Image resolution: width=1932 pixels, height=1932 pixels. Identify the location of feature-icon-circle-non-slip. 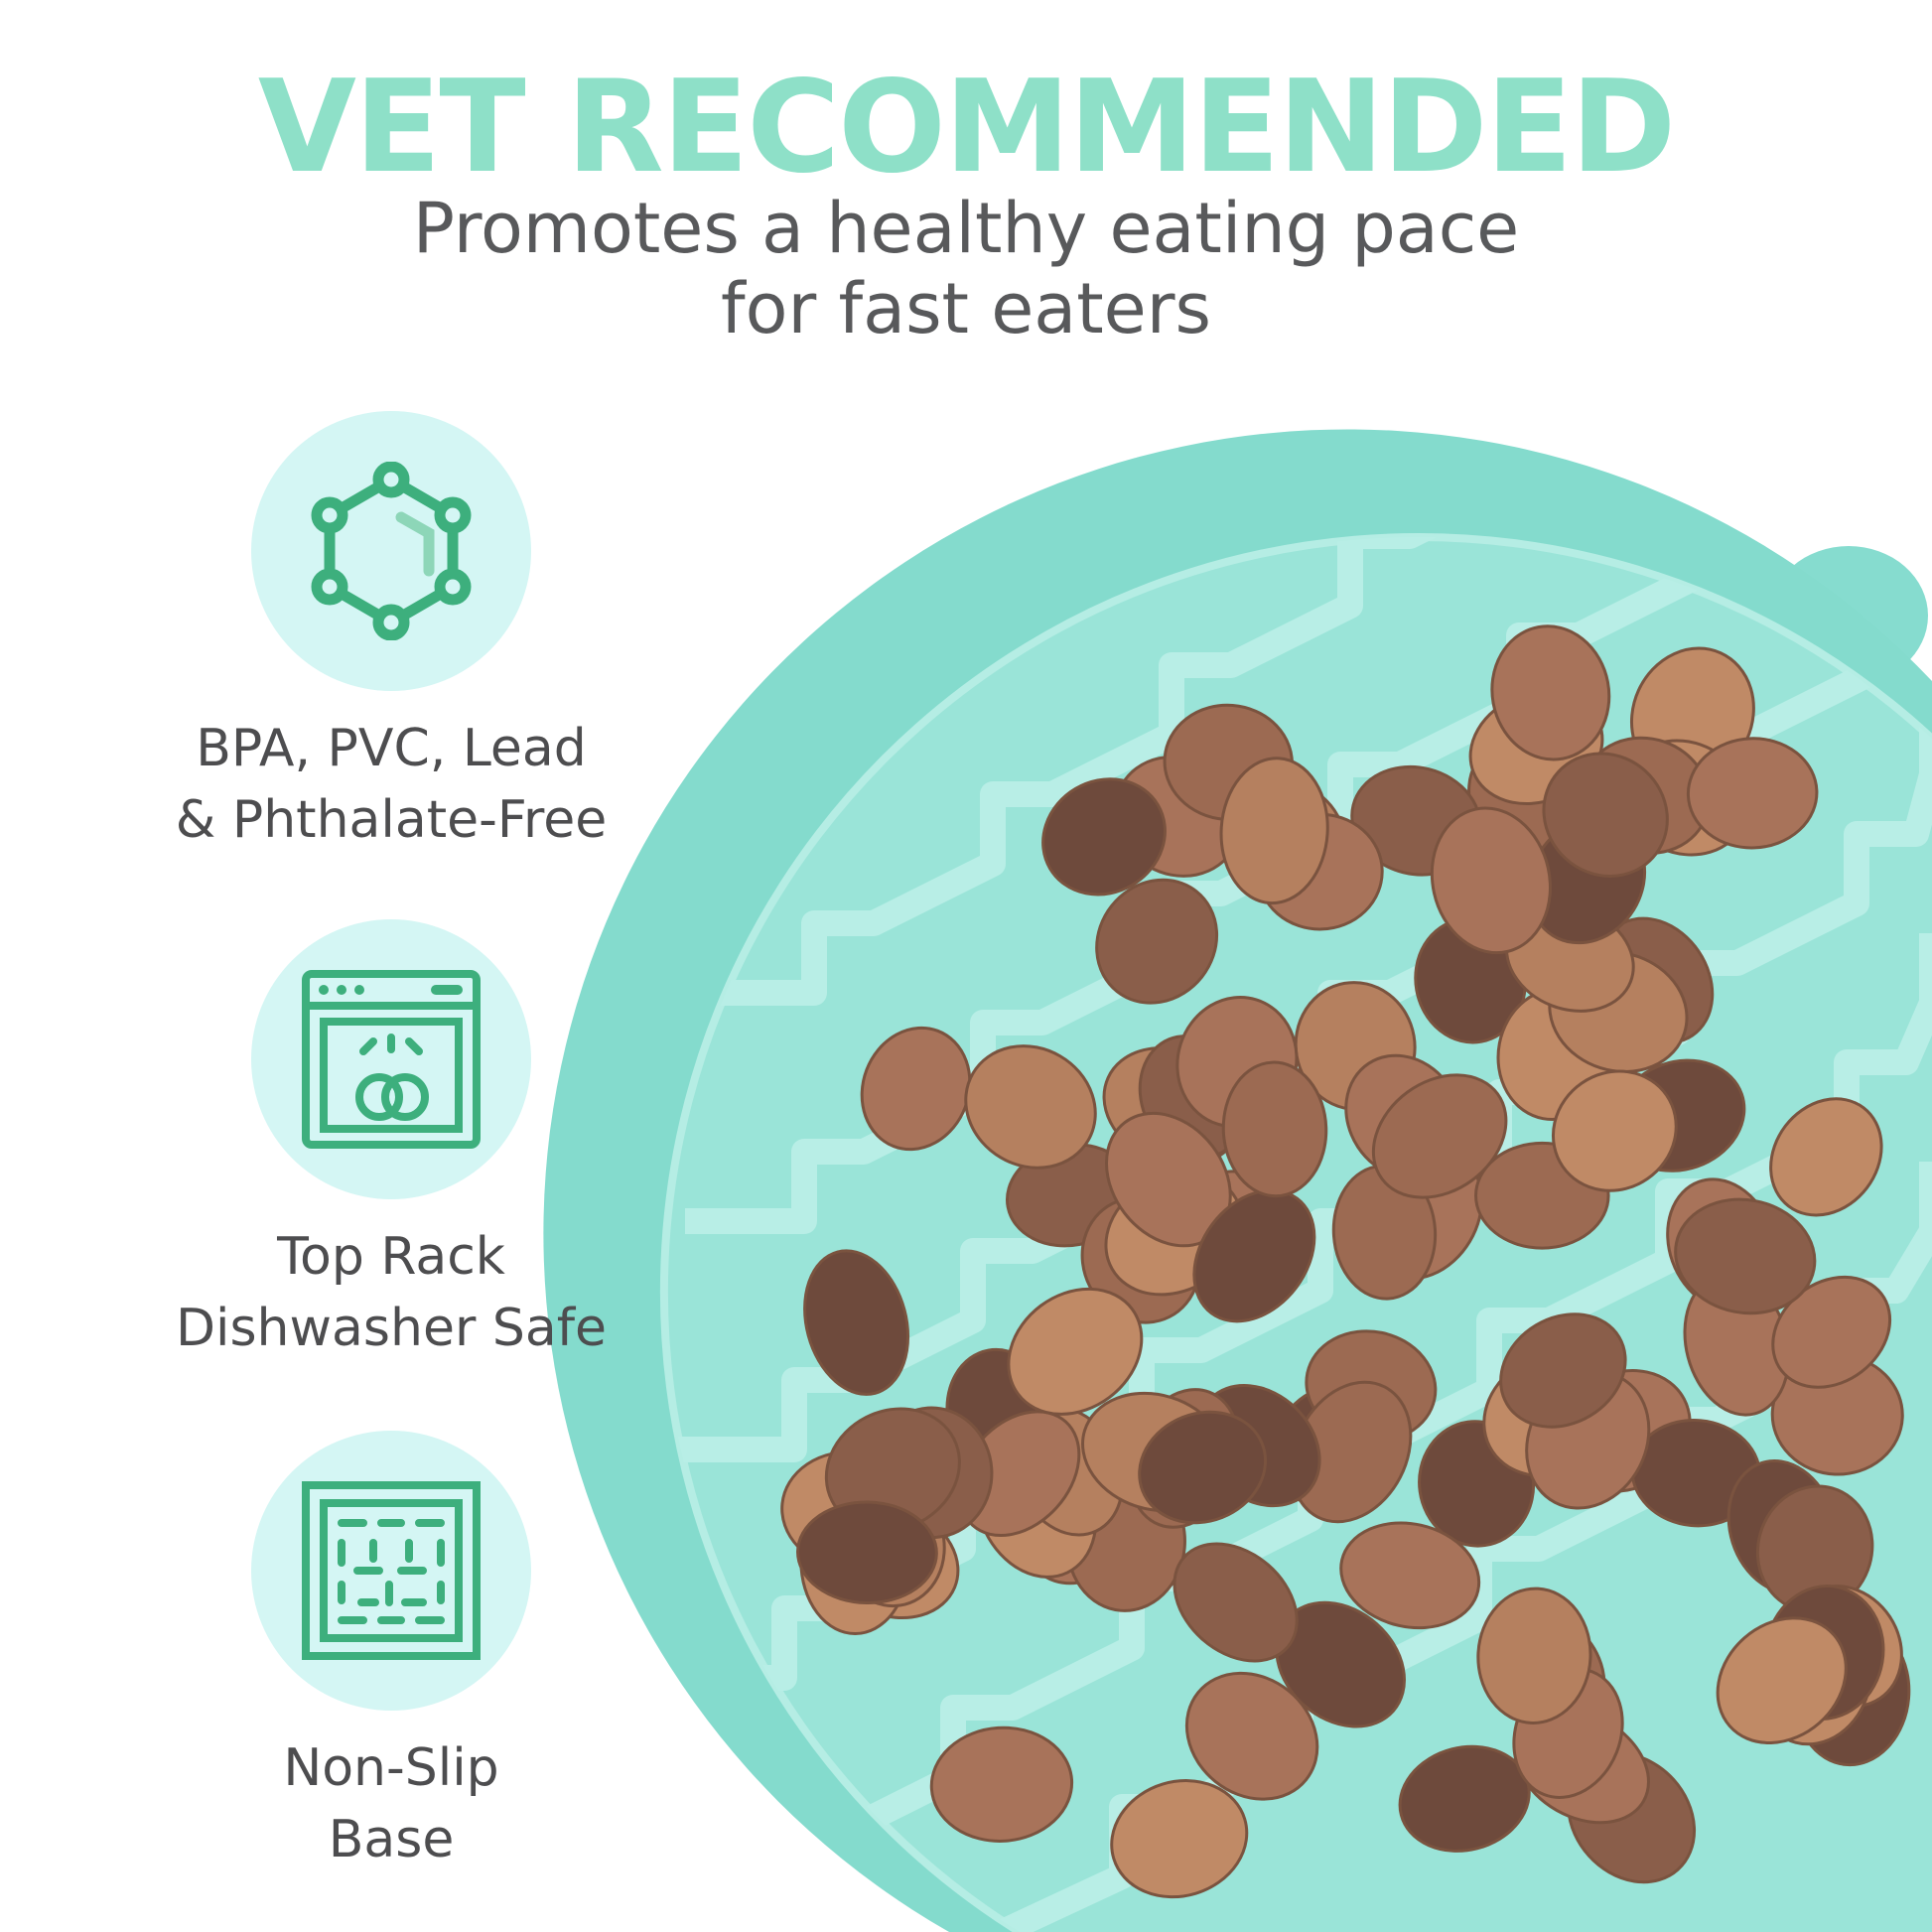
(391, 1571).